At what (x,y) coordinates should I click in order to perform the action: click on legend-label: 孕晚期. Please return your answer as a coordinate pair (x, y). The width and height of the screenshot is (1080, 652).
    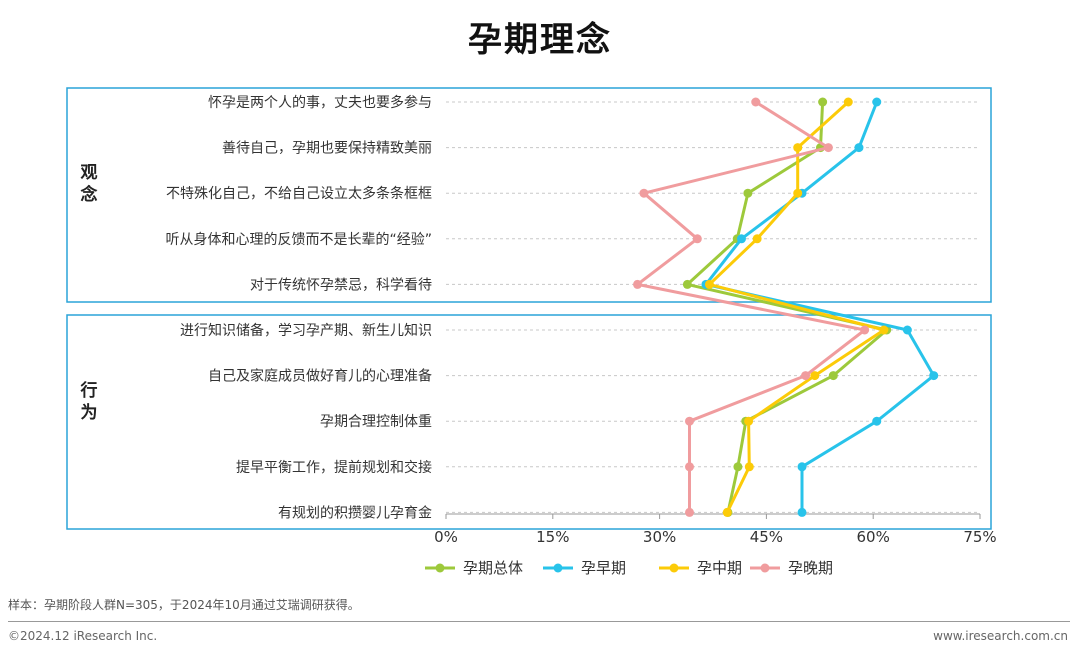
    Looking at the image, I should click on (810, 568).